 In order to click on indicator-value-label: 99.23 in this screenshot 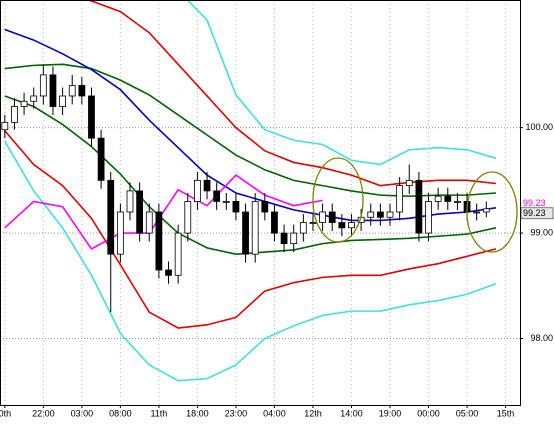, I will do `click(534, 203)`.